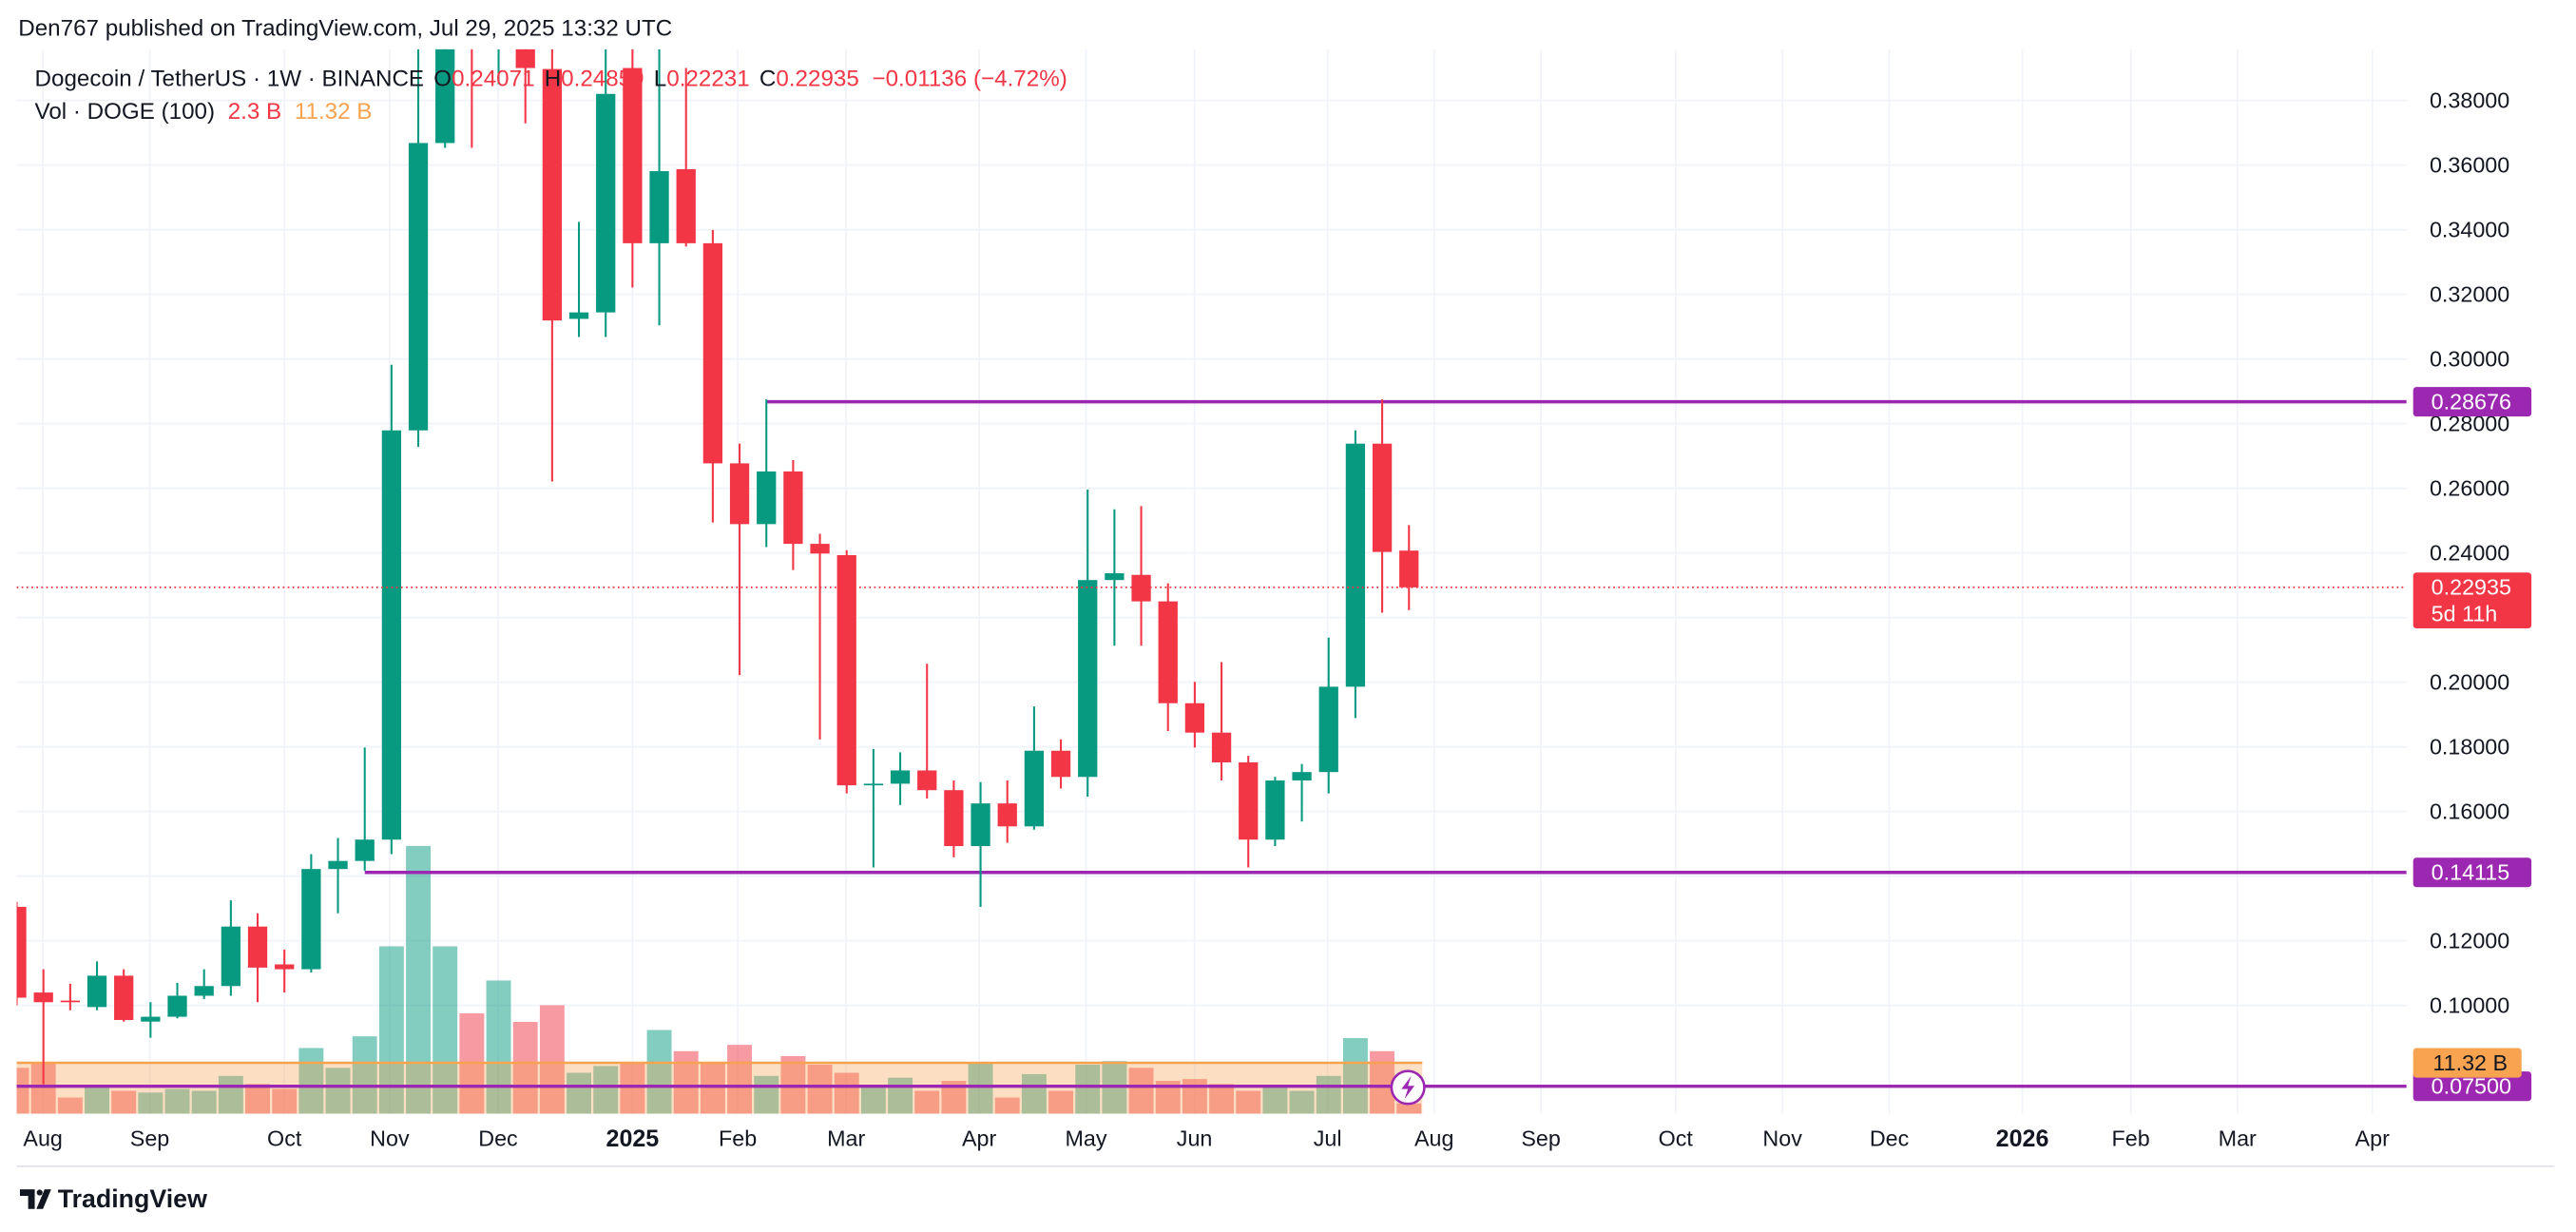 This screenshot has height=1232, width=2576. Describe the element at coordinates (2469, 682) in the screenshot. I see `y-tick-label: 0.20000` at that location.